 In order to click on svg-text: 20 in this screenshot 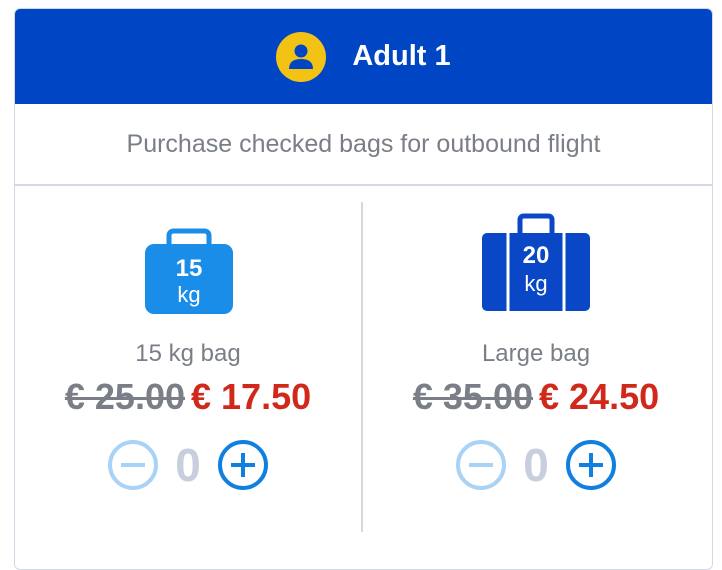, I will do `click(536, 255)`.